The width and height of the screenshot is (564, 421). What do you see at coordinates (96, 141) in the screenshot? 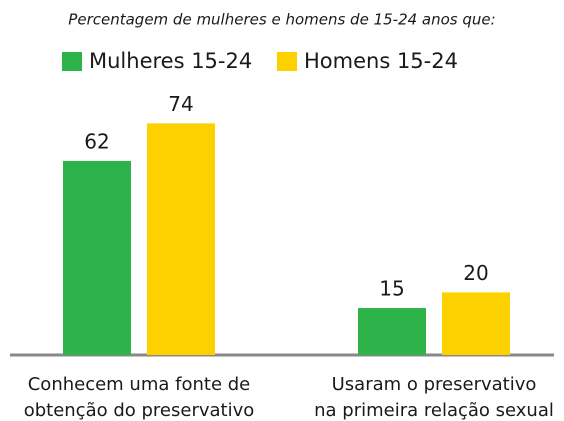
I see `value-label: 62` at bounding box center [96, 141].